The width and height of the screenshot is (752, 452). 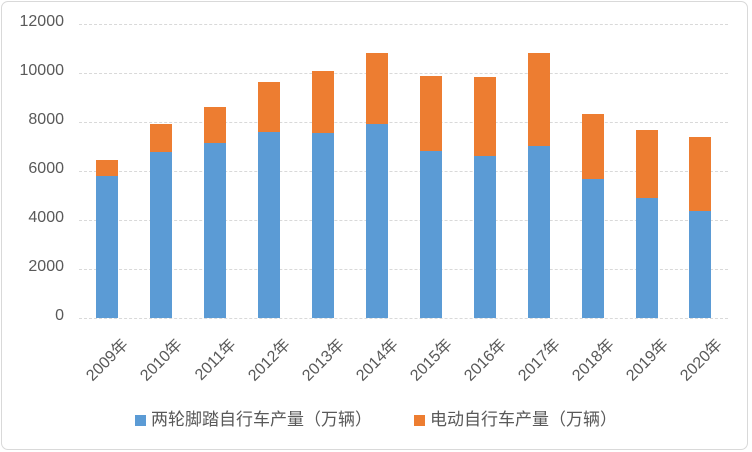 I want to click on bar-2014年, so click(x=376, y=171).